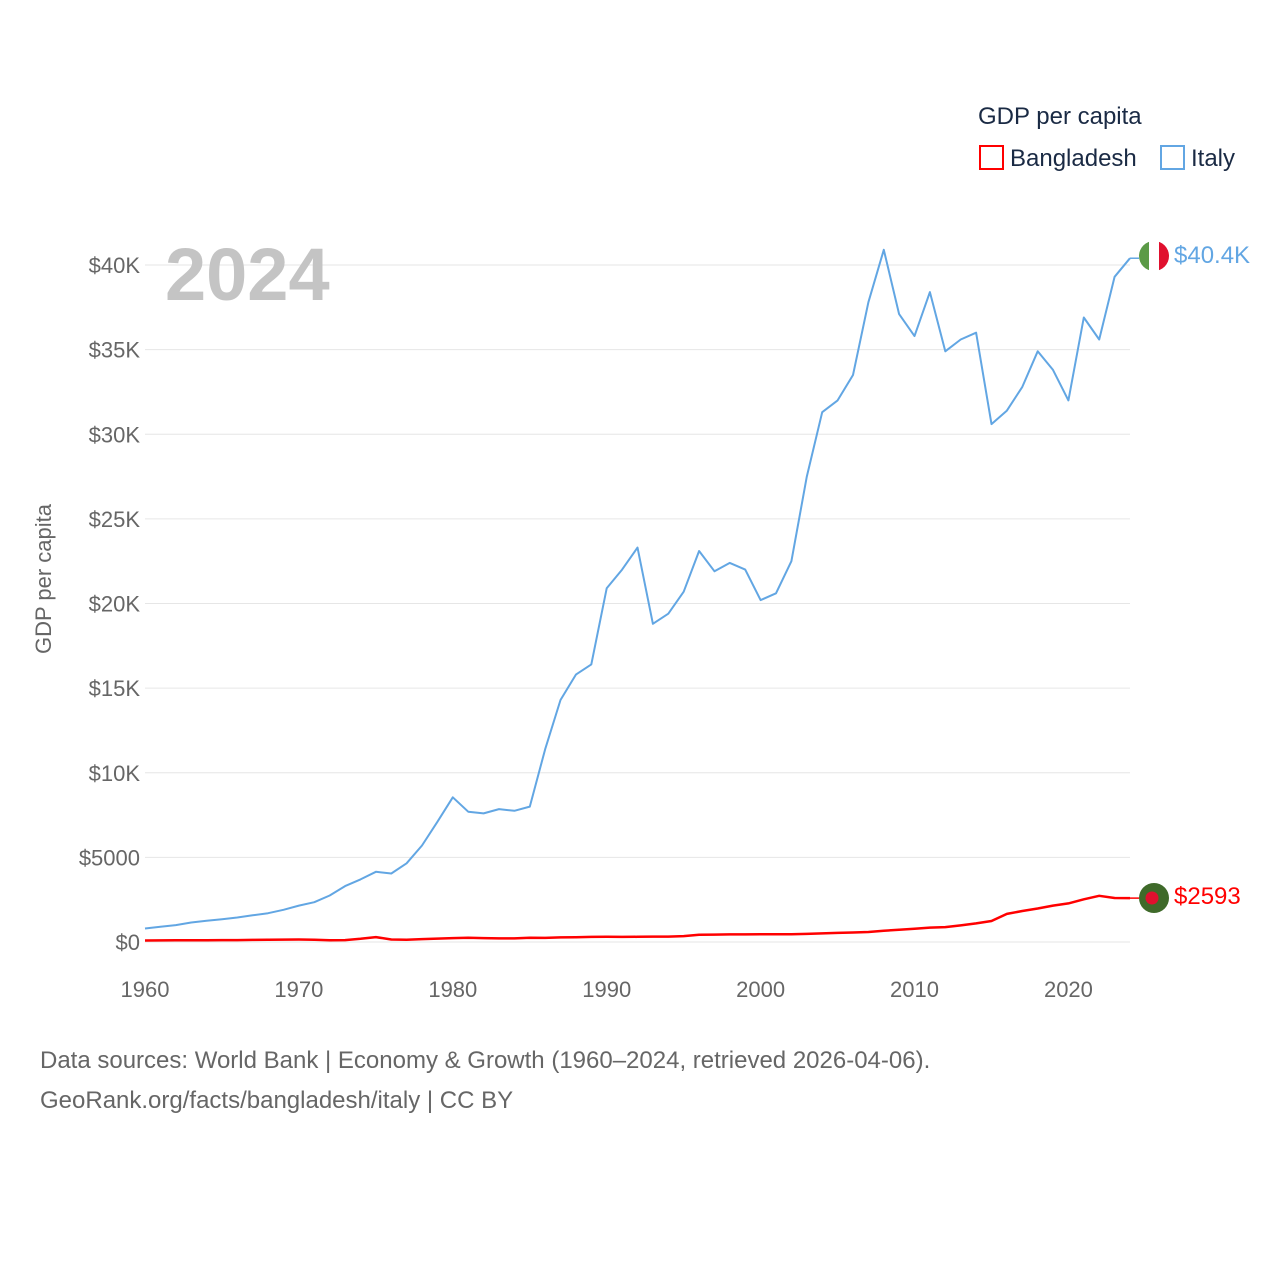 This screenshot has width=1280, height=1280. I want to click on y-tick-label: $0, so click(128, 942).